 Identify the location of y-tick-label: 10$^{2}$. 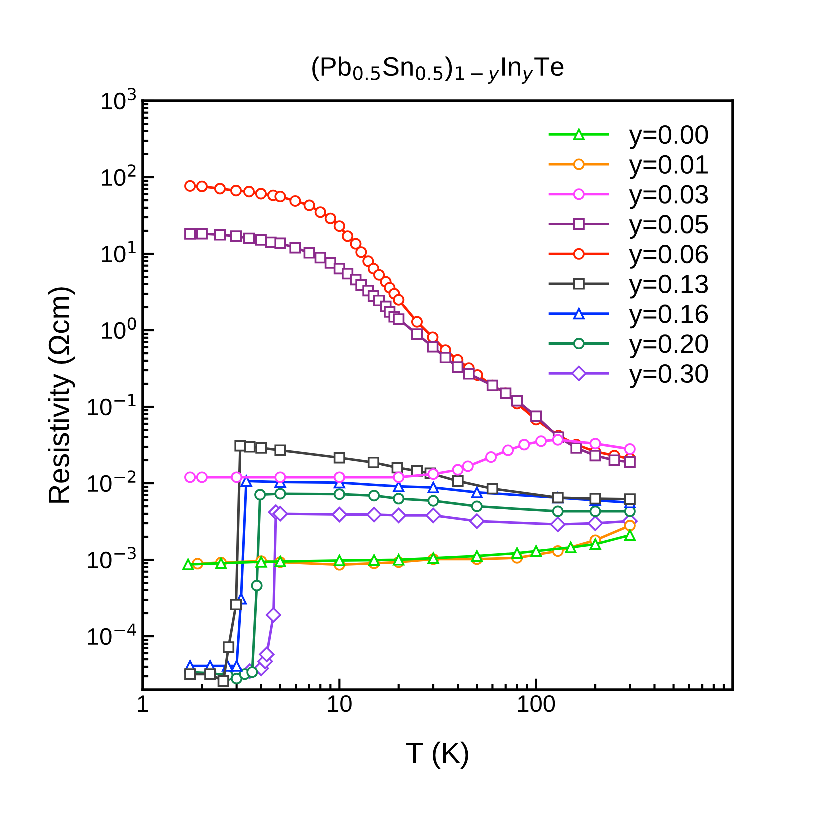
(119, 175).